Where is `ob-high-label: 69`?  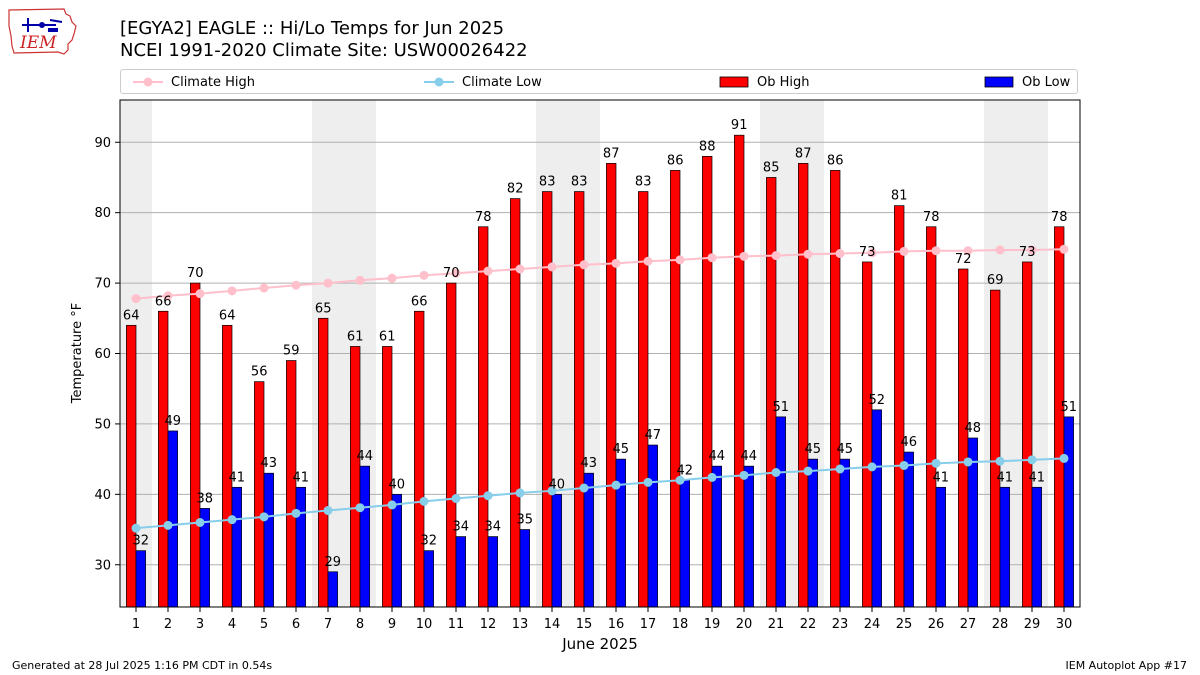 ob-high-label: 69 is located at coordinates (995, 280).